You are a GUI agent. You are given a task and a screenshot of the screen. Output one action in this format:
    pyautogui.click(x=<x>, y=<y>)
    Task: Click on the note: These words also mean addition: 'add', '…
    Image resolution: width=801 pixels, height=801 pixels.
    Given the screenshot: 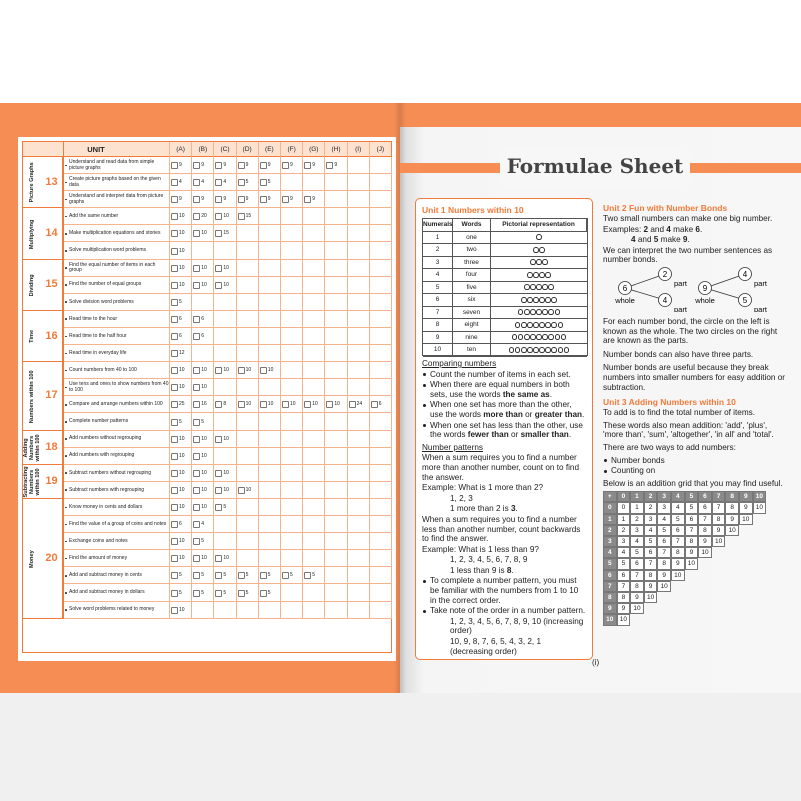 What is the action you would take?
    pyautogui.click(x=694, y=430)
    